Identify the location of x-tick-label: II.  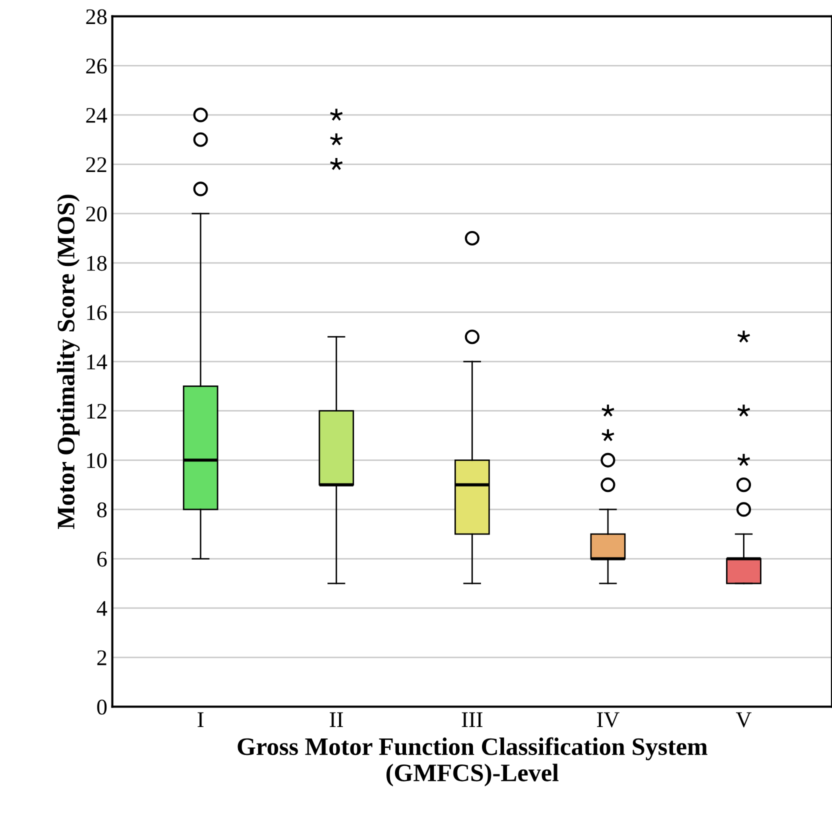
(336, 719).